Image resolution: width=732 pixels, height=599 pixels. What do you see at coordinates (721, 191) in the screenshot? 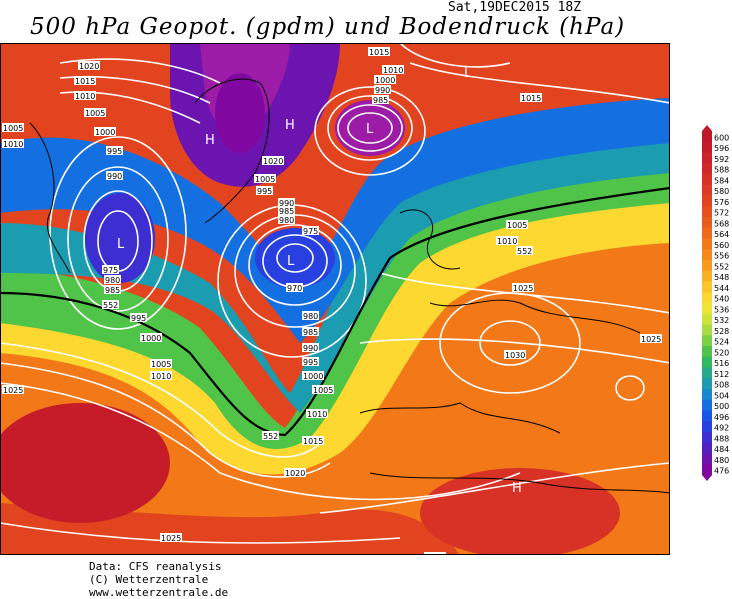
I see `legend-value: 580` at bounding box center [721, 191].